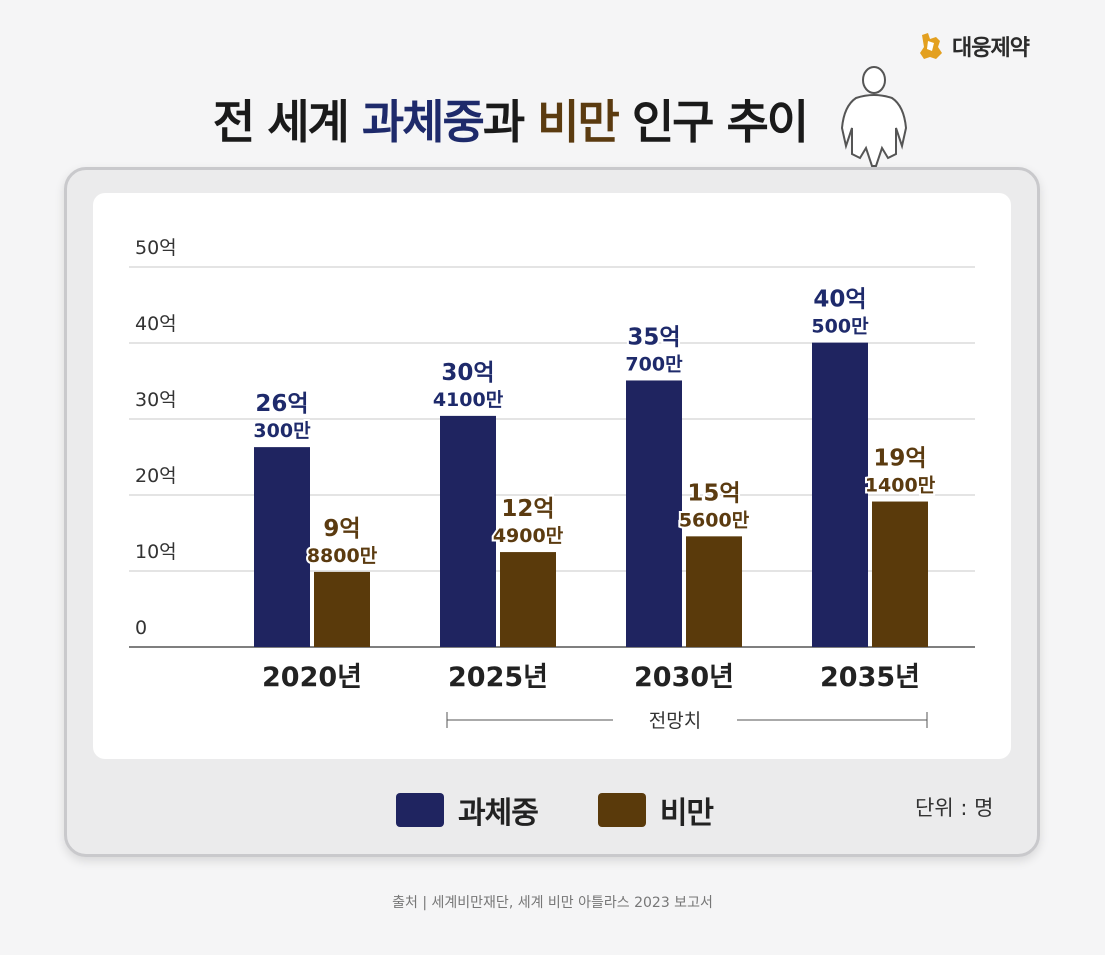  I want to click on x-tick-label: 2025년, so click(498, 677).